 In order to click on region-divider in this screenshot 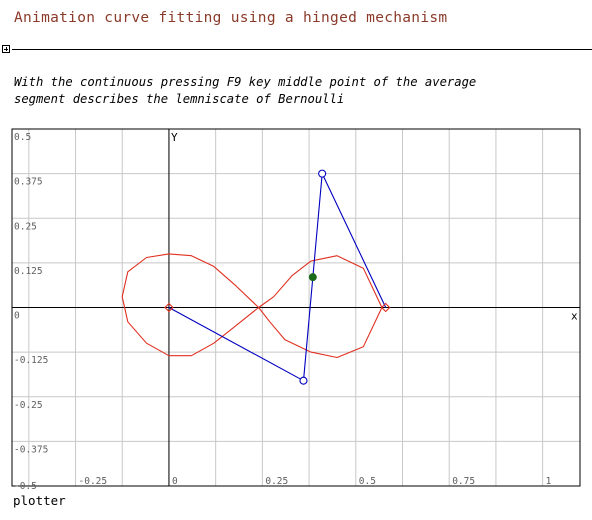, I will do `click(302, 49)`.